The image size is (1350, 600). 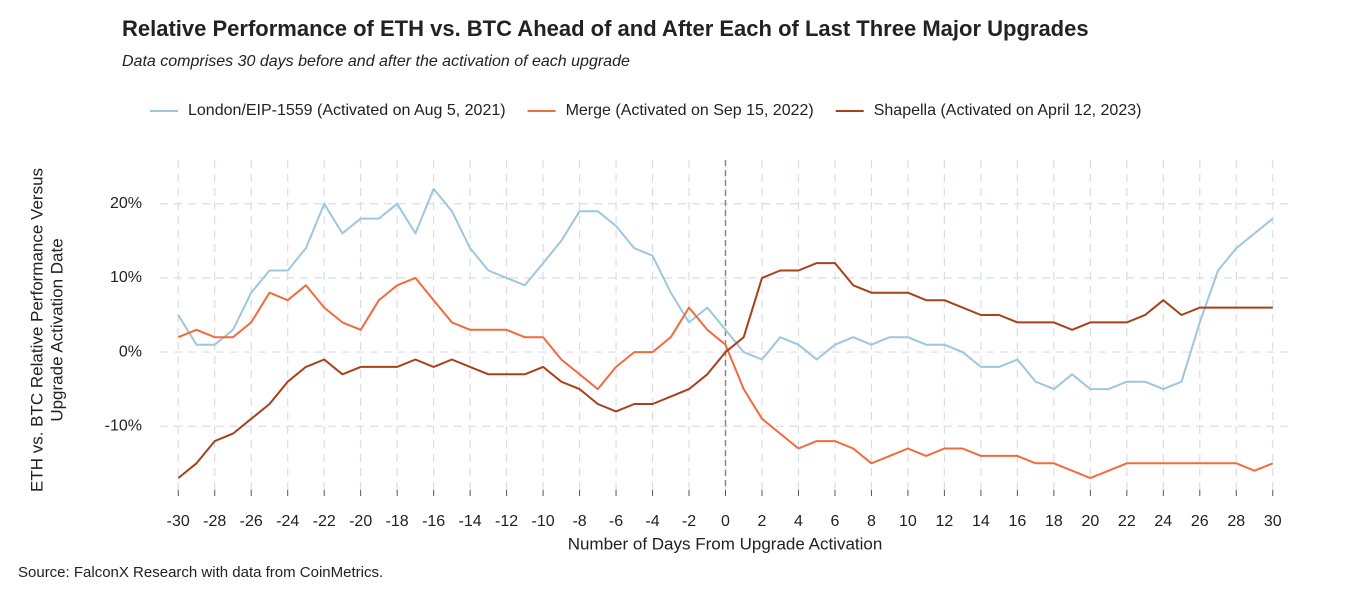 What do you see at coordinates (945, 521) in the screenshot?
I see `x-tick-label: 12` at bounding box center [945, 521].